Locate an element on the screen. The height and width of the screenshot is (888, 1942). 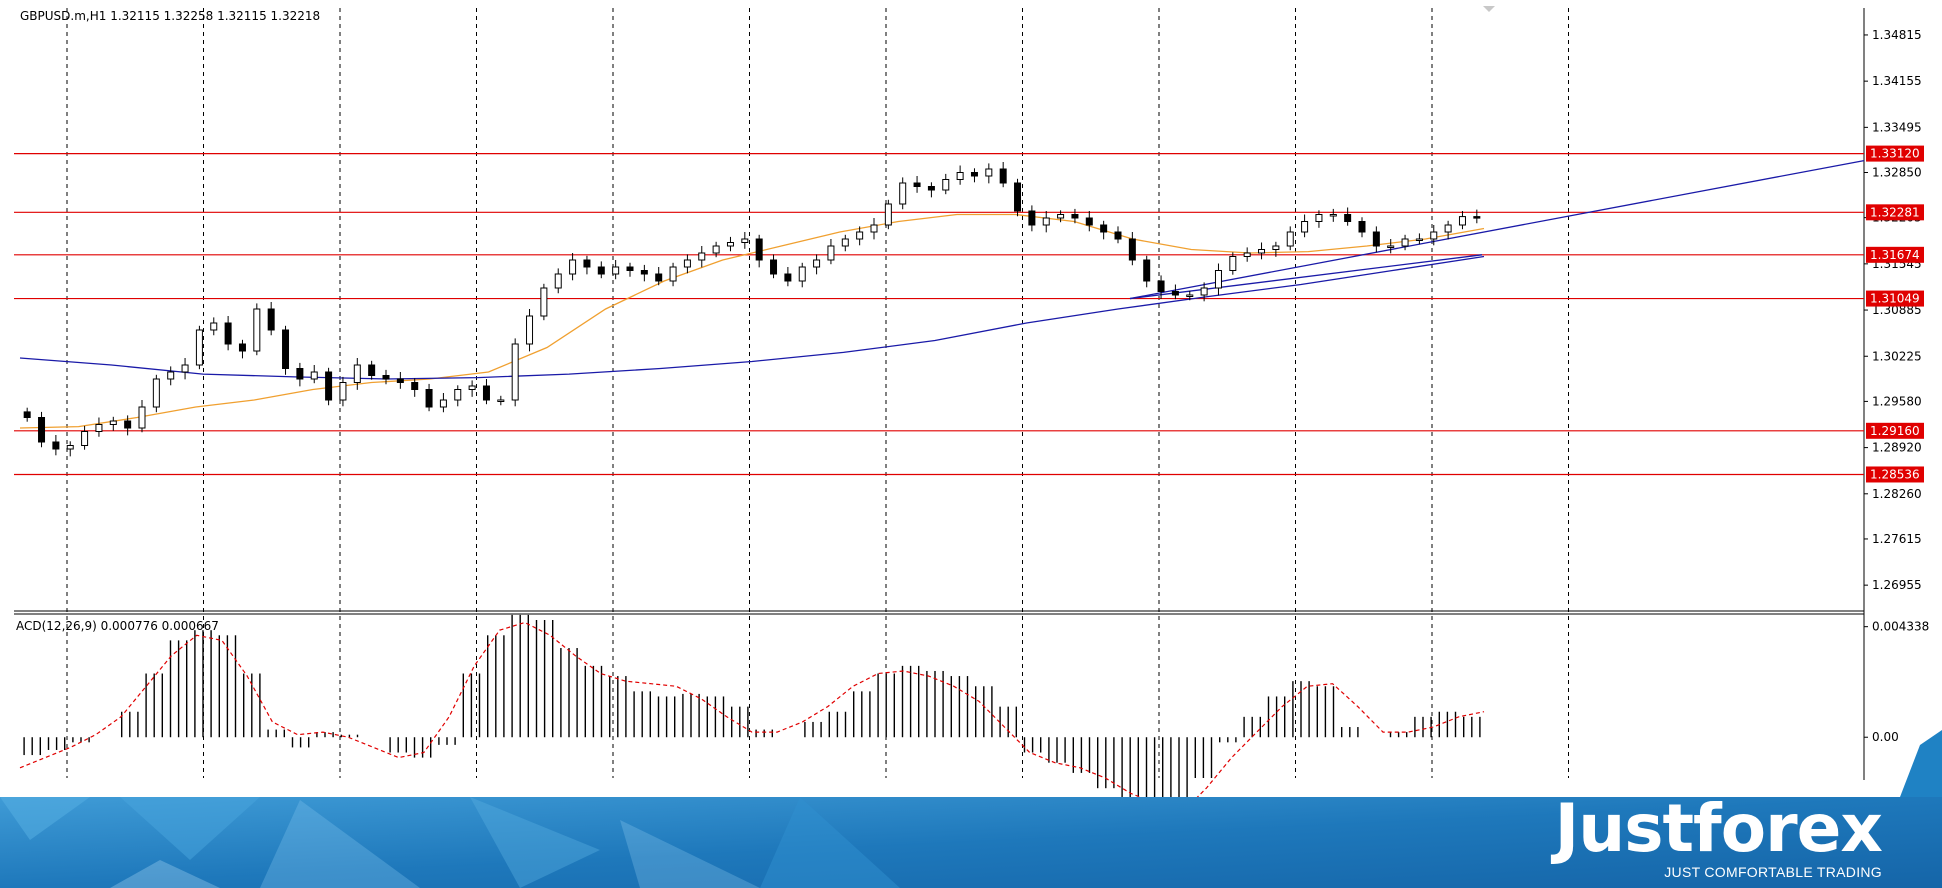
price-tick-label: 1.33495 is located at coordinates (1897, 127).